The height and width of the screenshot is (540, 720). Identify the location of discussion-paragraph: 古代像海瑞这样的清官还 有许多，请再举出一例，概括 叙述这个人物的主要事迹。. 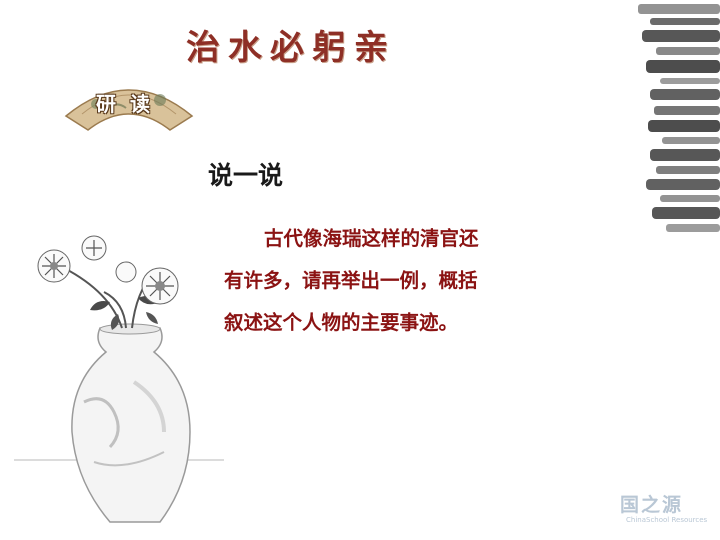
(399, 281).